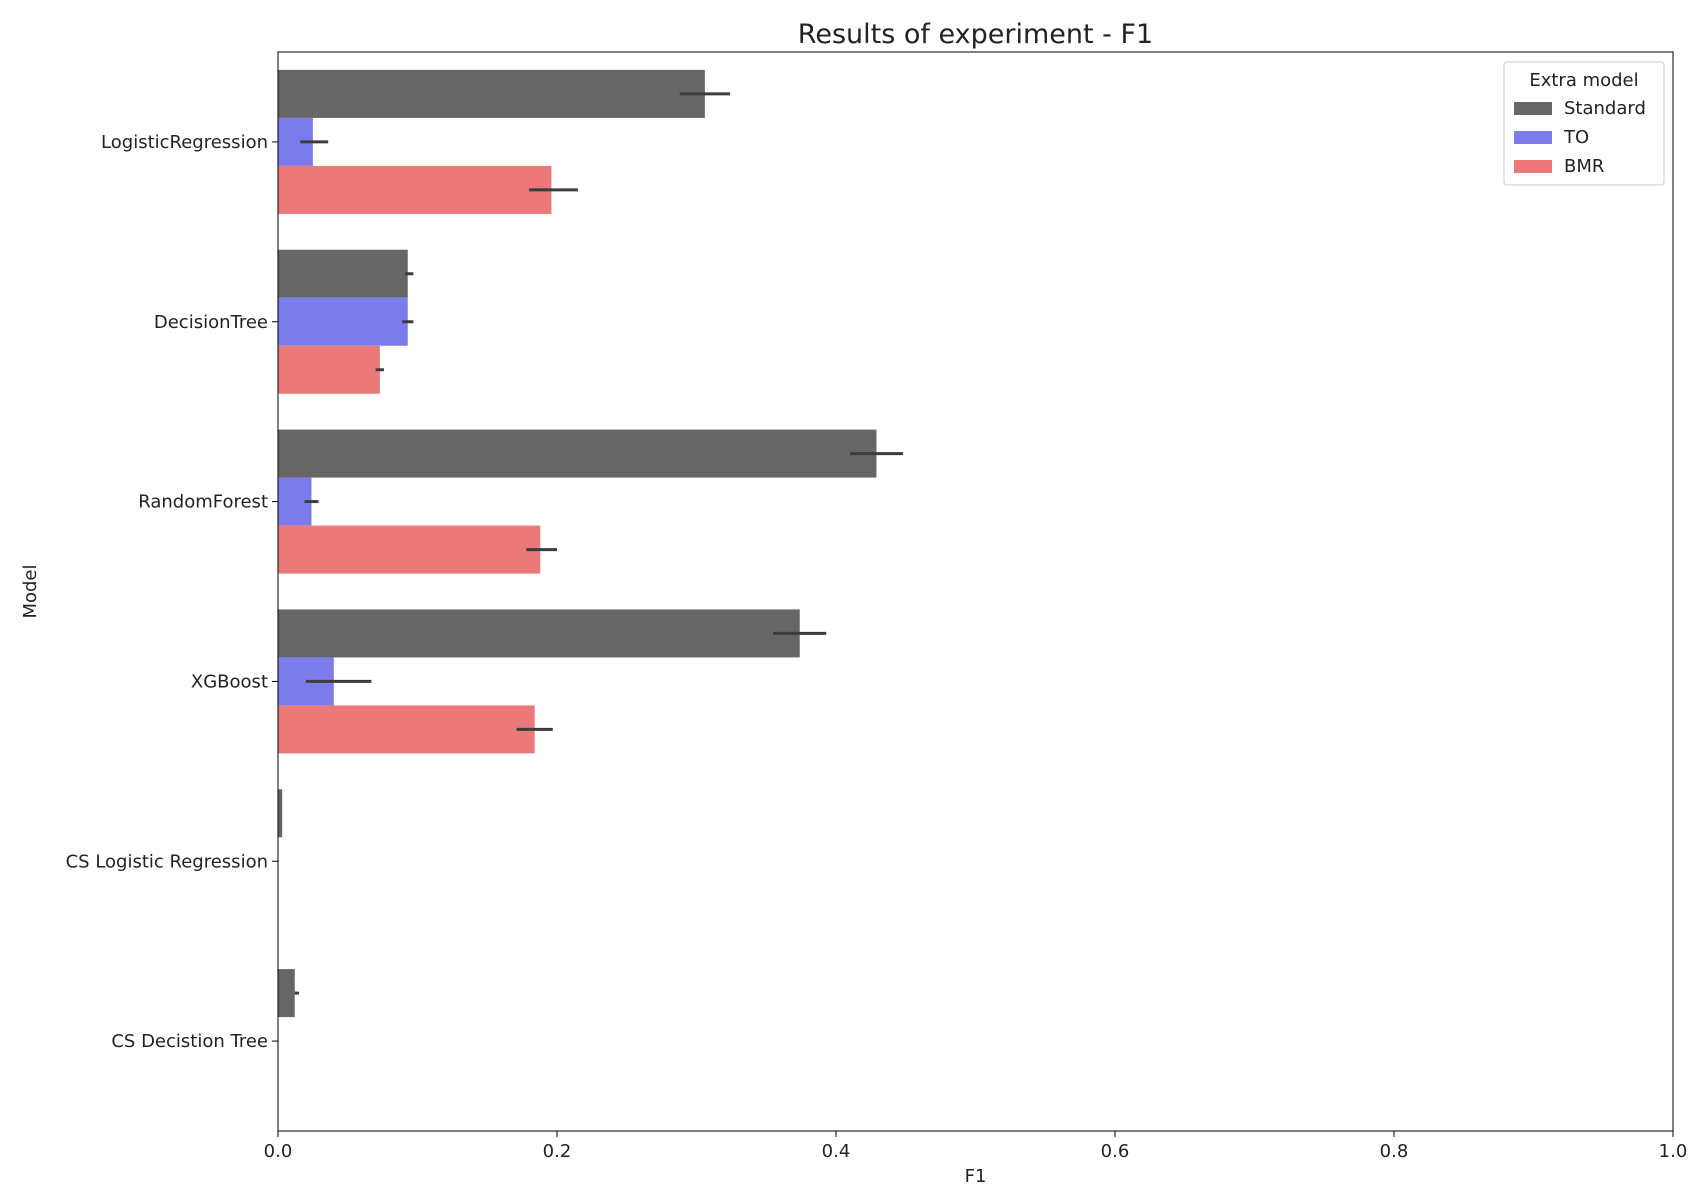 This screenshot has height=1200, width=1700. What do you see at coordinates (189, 1041) in the screenshot?
I see `y-tick-label: CS Decistion Tree` at bounding box center [189, 1041].